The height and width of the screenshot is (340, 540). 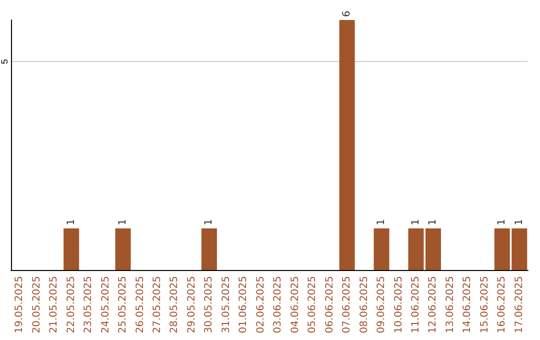 I want to click on x-tick-label: 14.06.2025, so click(x=468, y=305).